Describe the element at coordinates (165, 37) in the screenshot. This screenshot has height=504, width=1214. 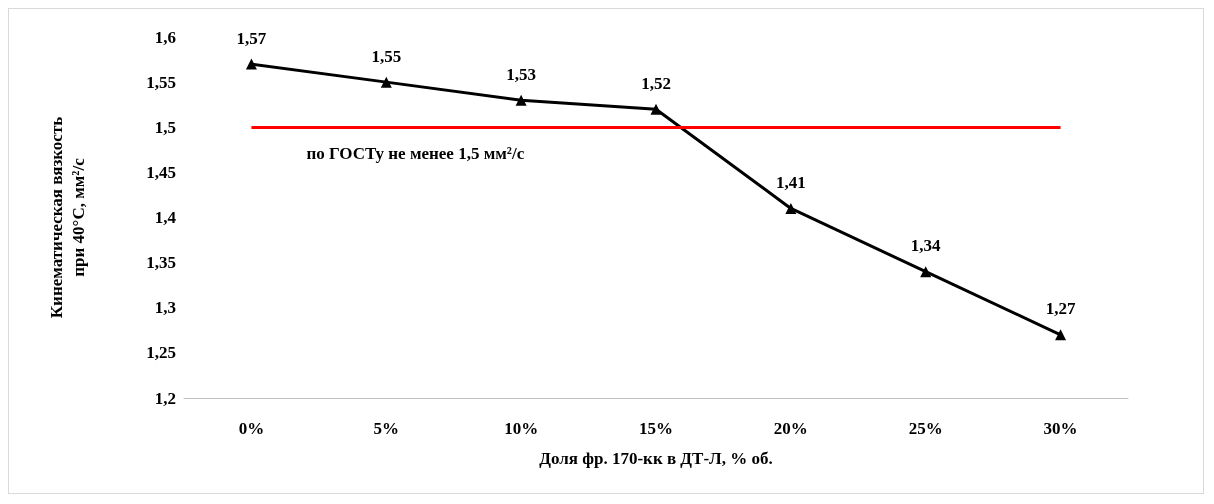
I see `y-tick-label: 1,6` at that location.